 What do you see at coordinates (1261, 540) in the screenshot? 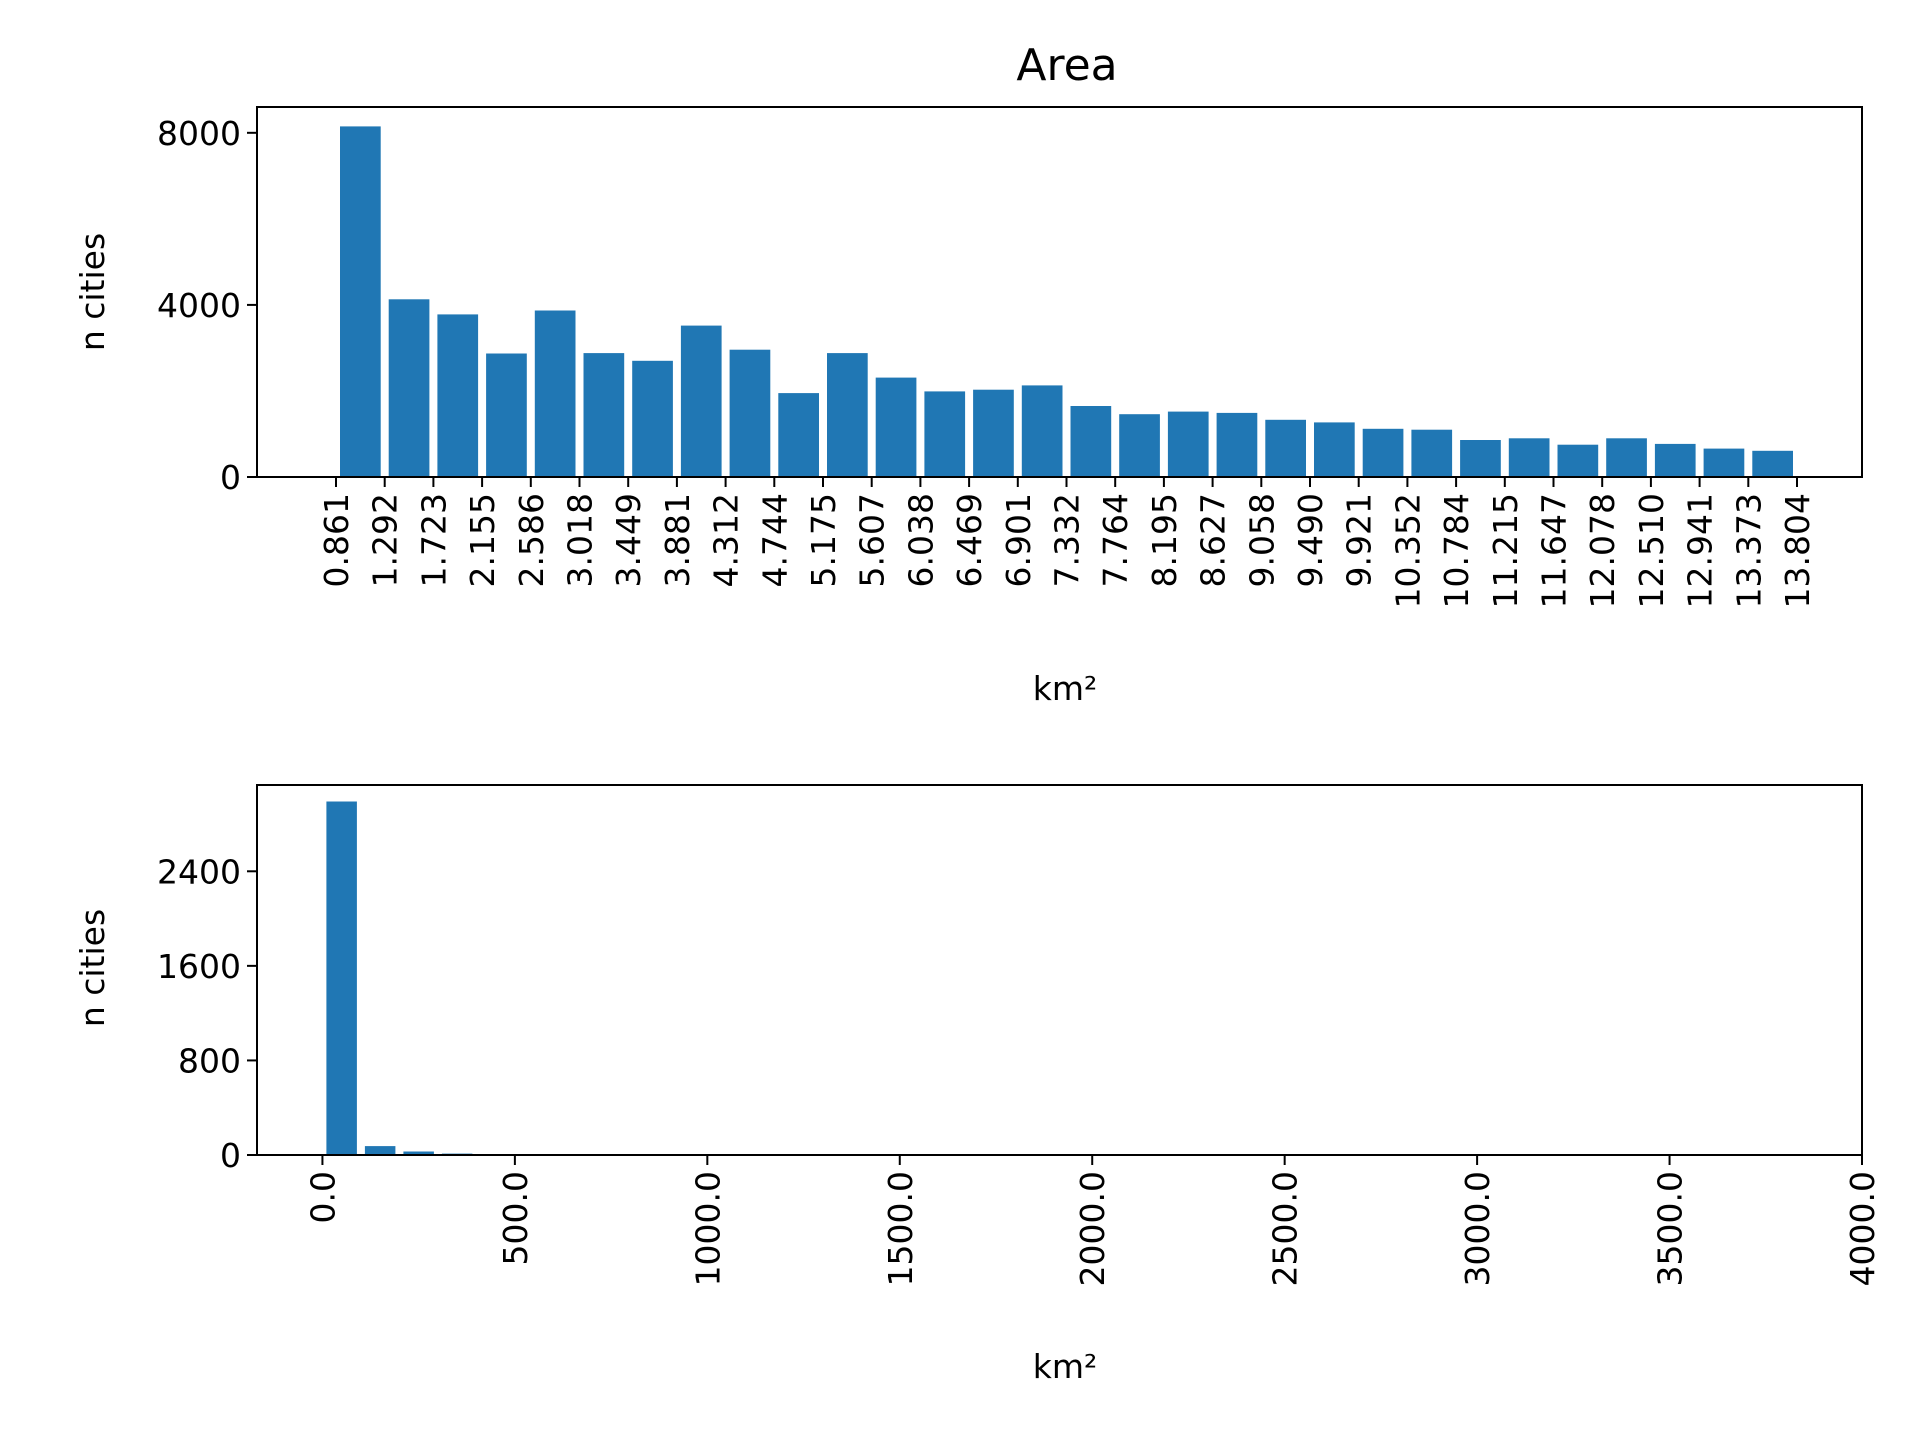
I see `x-tick-label: 9.058` at bounding box center [1261, 540].